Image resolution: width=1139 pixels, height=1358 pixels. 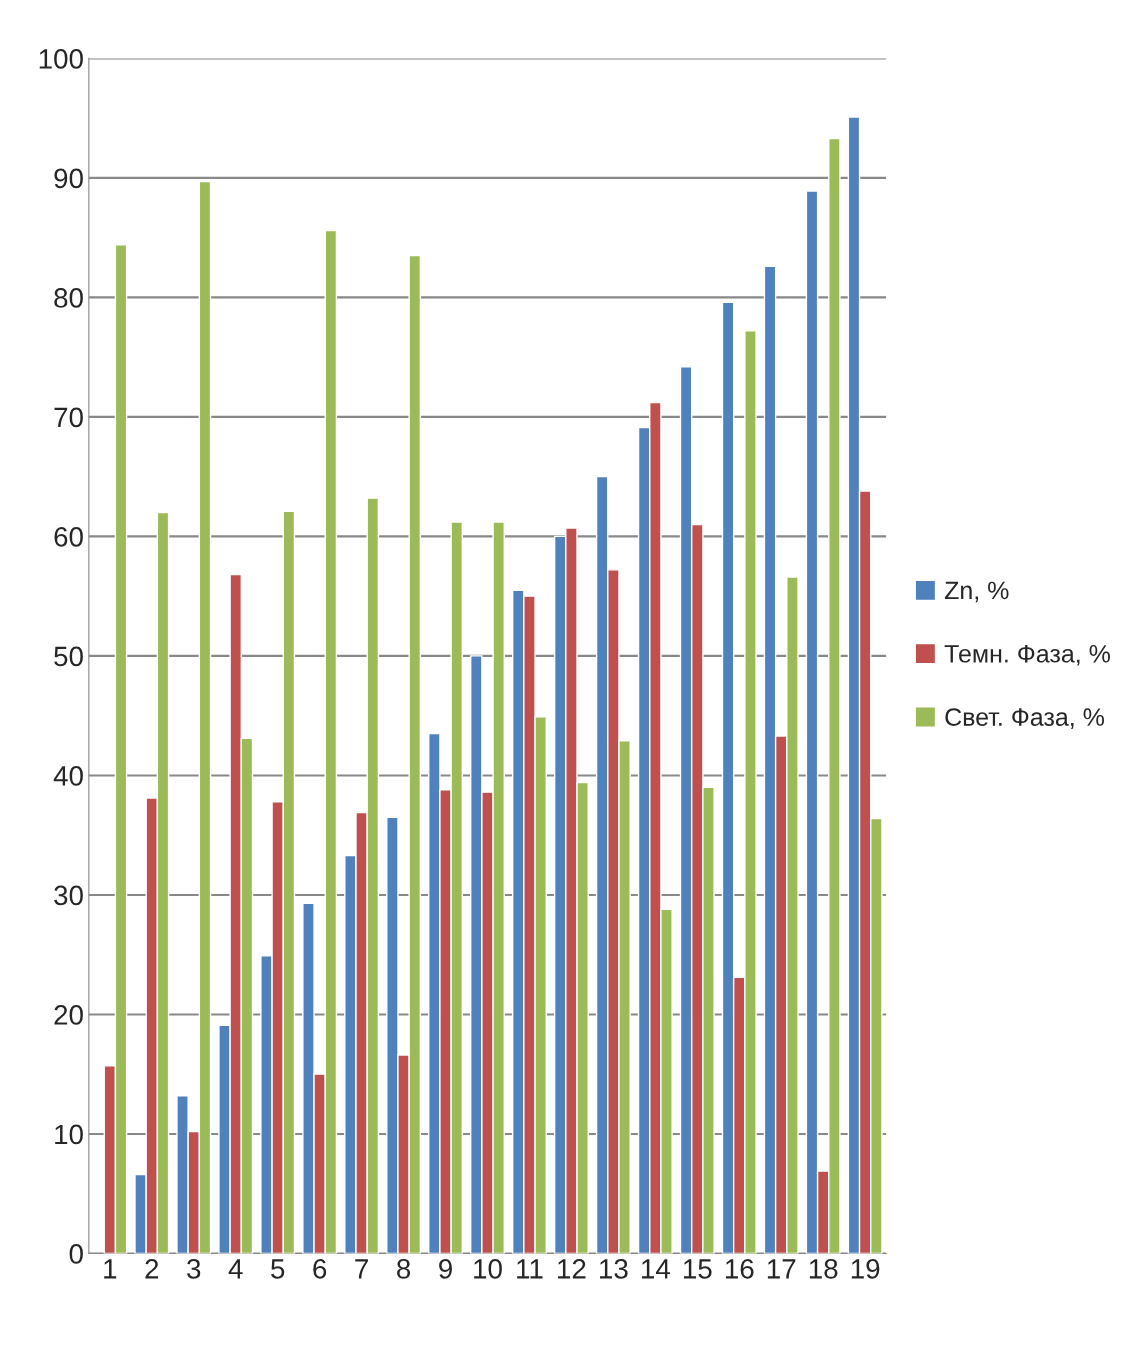 I want to click on legend-label: Свет. Фаза, %, so click(x=1025, y=718).